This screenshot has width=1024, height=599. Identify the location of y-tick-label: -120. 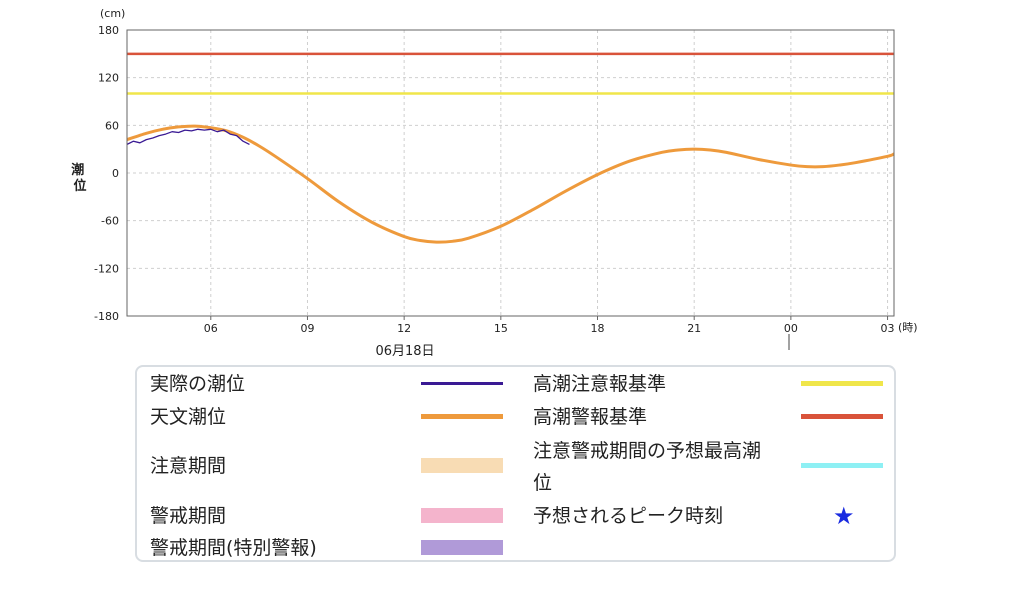
(106, 268).